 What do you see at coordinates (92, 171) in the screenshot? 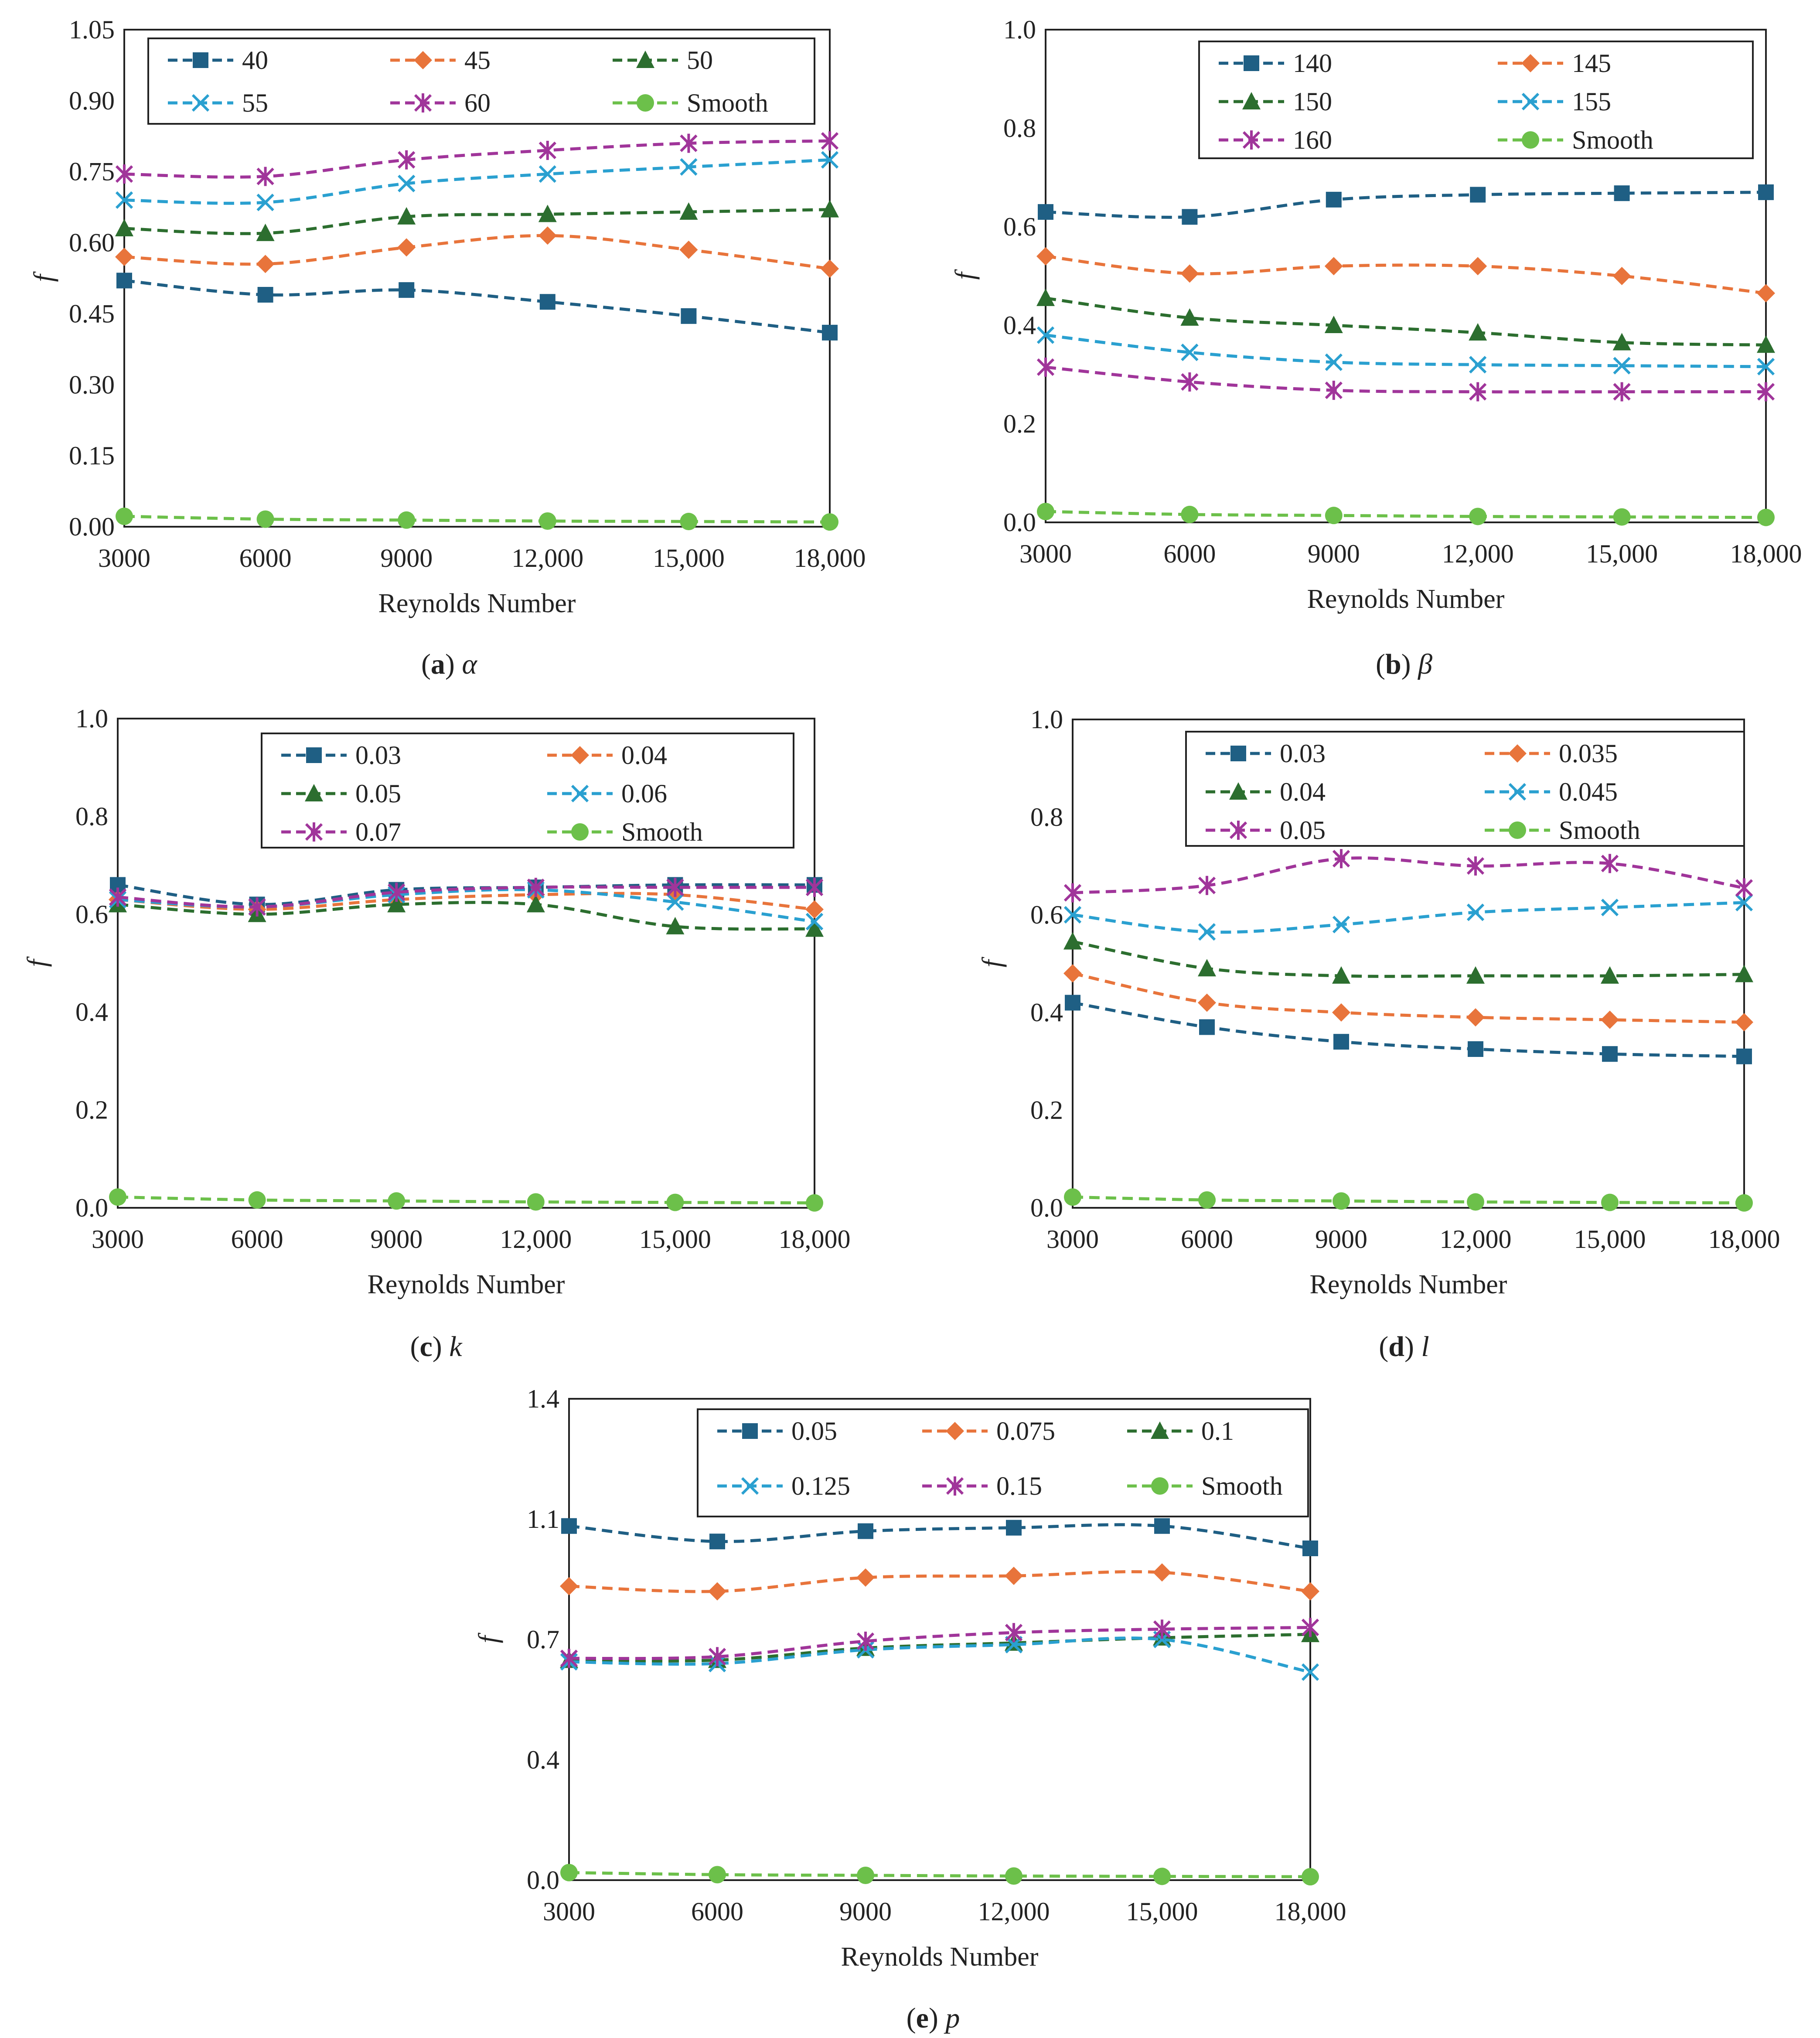
I see `y-tick-label: 0.75` at bounding box center [92, 171].